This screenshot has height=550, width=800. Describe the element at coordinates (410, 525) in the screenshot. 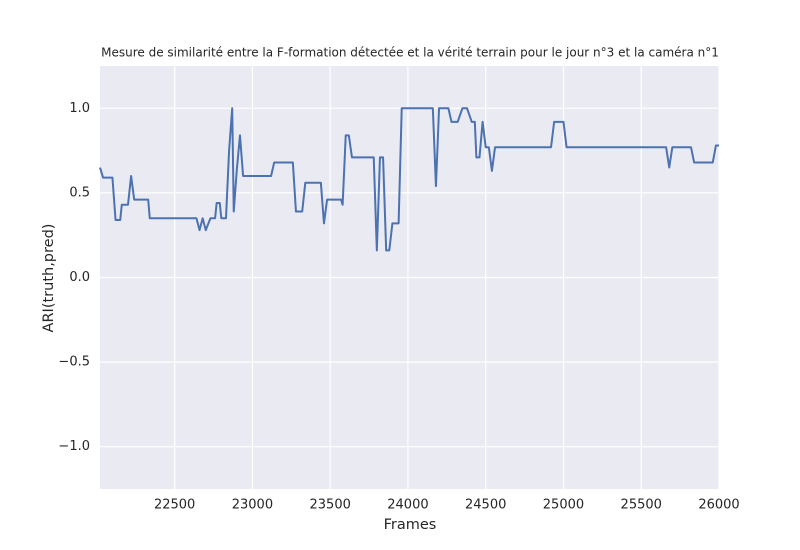

I see `x-axis-label: Frames` at that location.